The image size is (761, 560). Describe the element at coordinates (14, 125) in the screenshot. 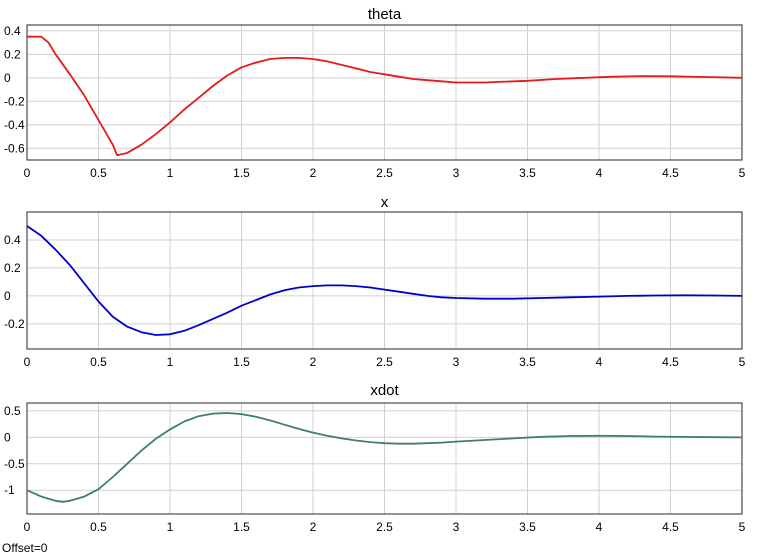

I see `y-tick-label: -0.4` at that location.